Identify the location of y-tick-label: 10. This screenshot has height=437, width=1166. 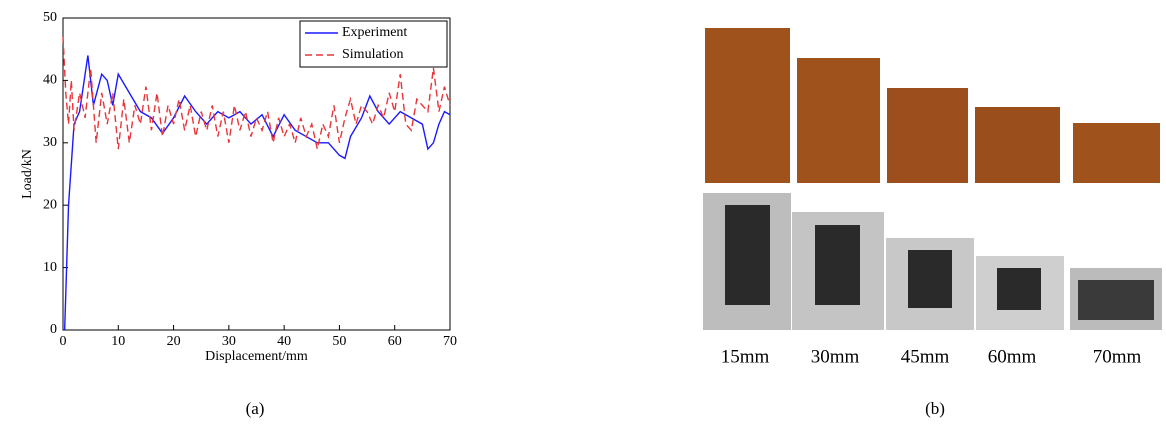
(50, 267).